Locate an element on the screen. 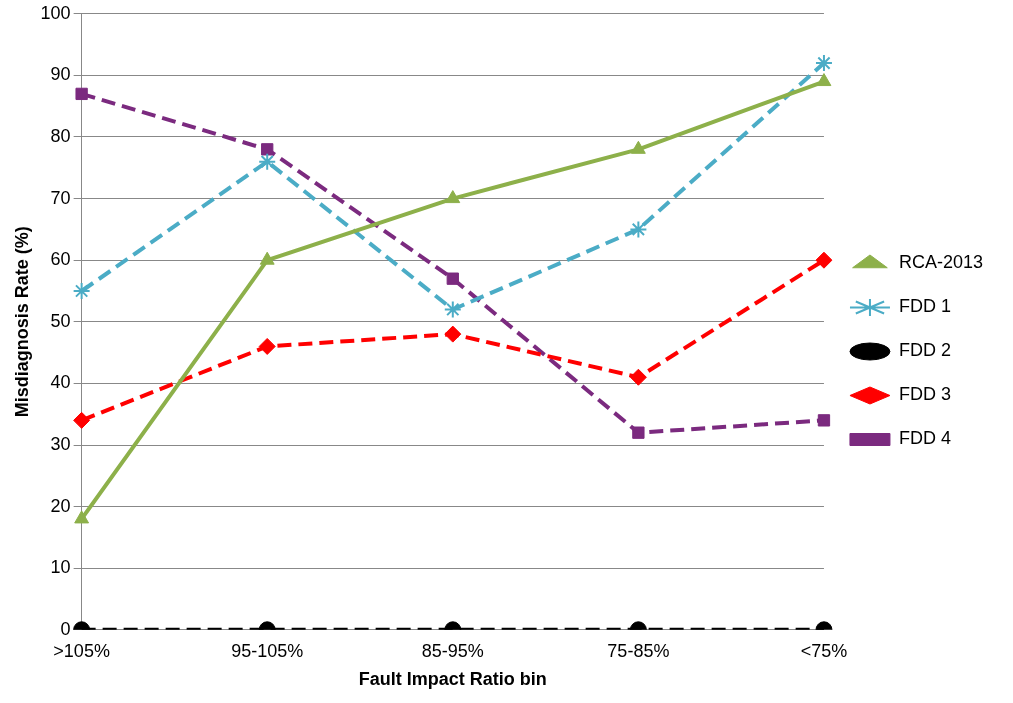 The height and width of the screenshot is (703, 1013). x-tick-label: 85-95% is located at coordinates (452, 650).